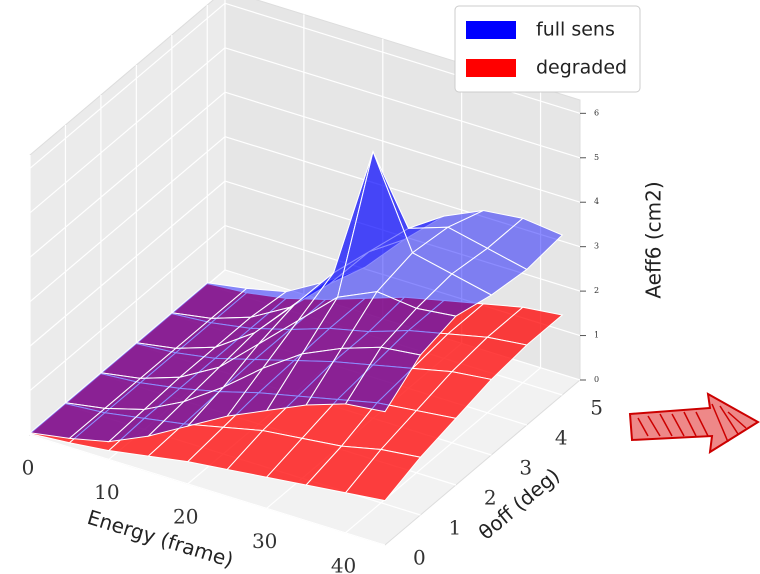  Describe the element at coordinates (525, 468) in the screenshot. I see `y-tick-label: 3` at that location.